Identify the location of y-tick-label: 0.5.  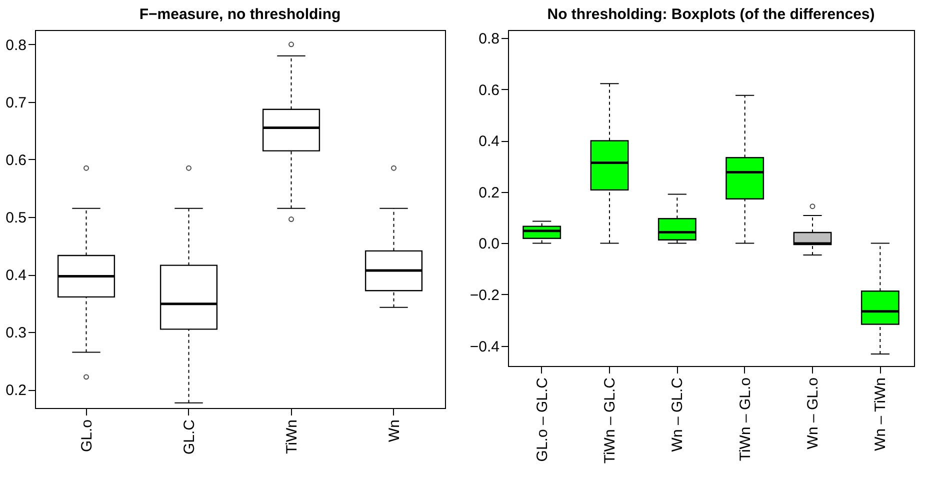
(16, 217).